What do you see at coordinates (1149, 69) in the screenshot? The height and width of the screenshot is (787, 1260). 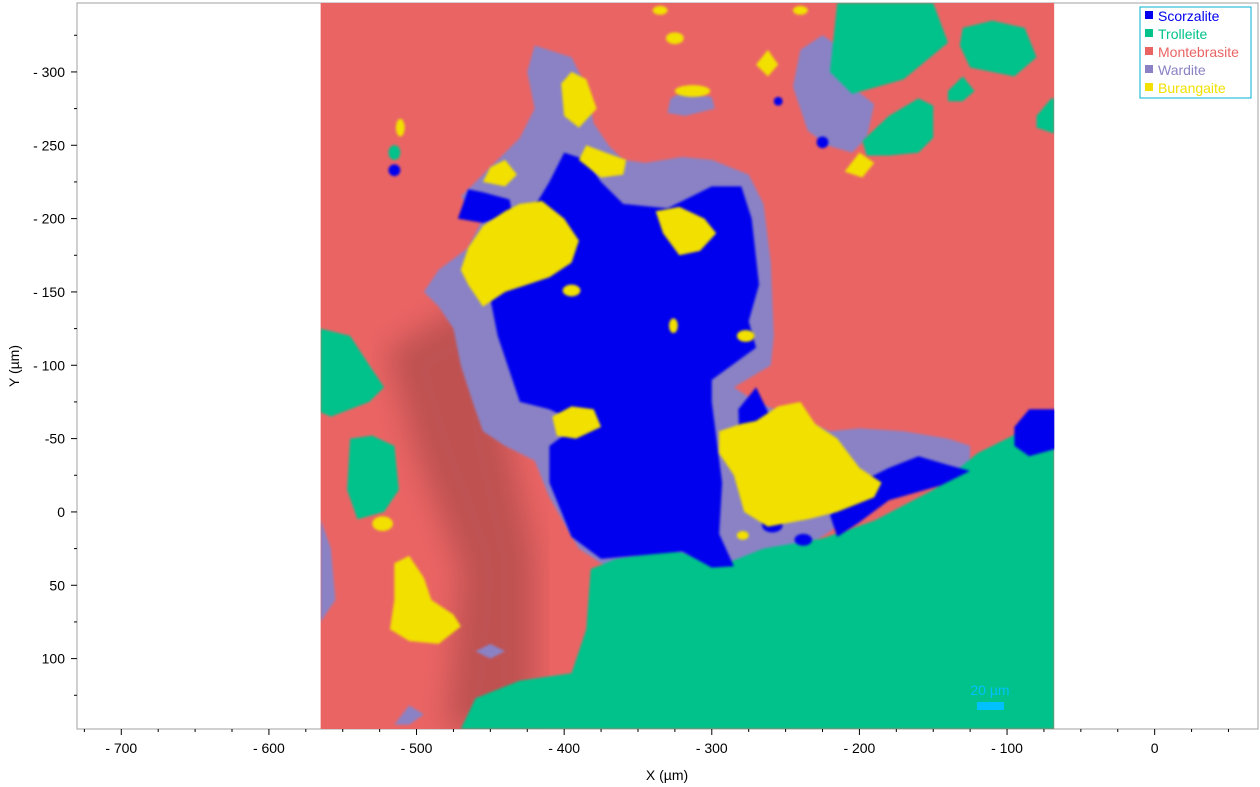 I see `legend-swatch-wardite` at bounding box center [1149, 69].